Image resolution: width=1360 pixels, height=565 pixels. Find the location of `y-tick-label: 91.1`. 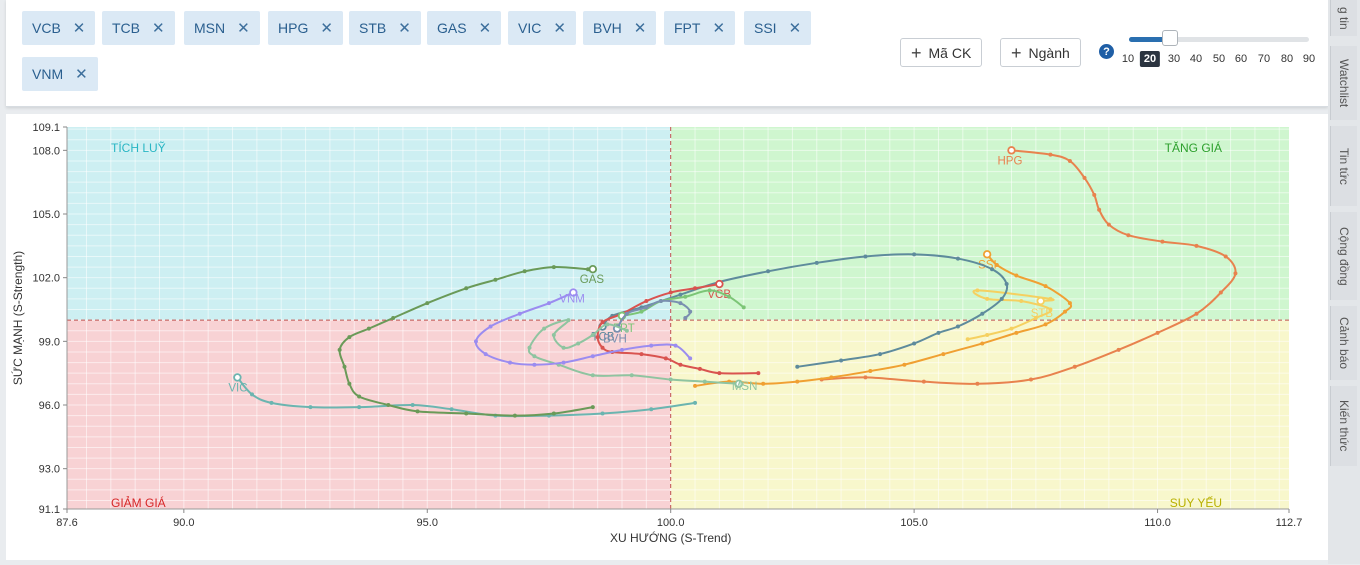

y-tick-label: 91.1 is located at coordinates (49, 510).